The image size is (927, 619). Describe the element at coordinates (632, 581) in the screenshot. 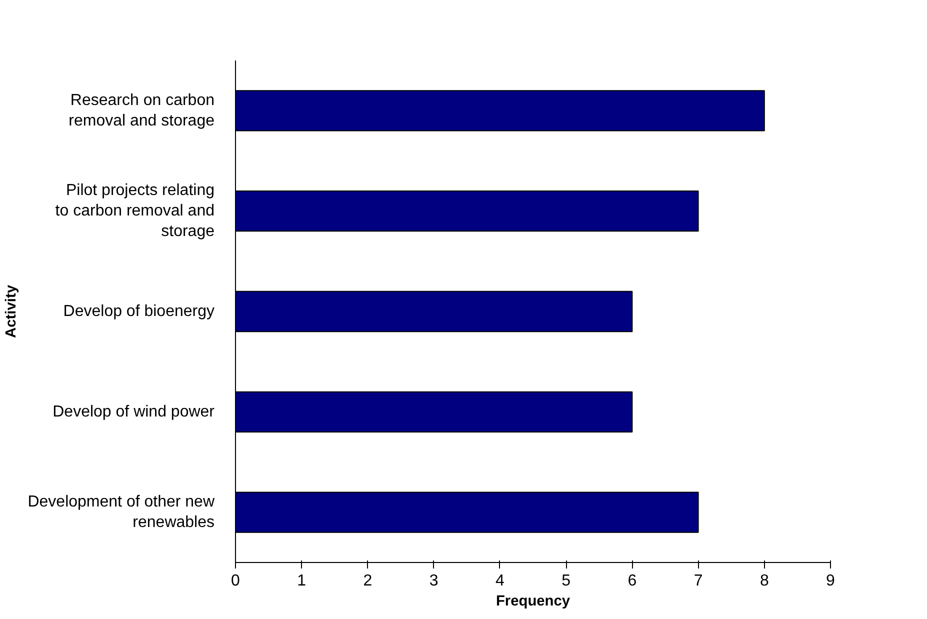

I see `x-tick-label: 6` at that location.